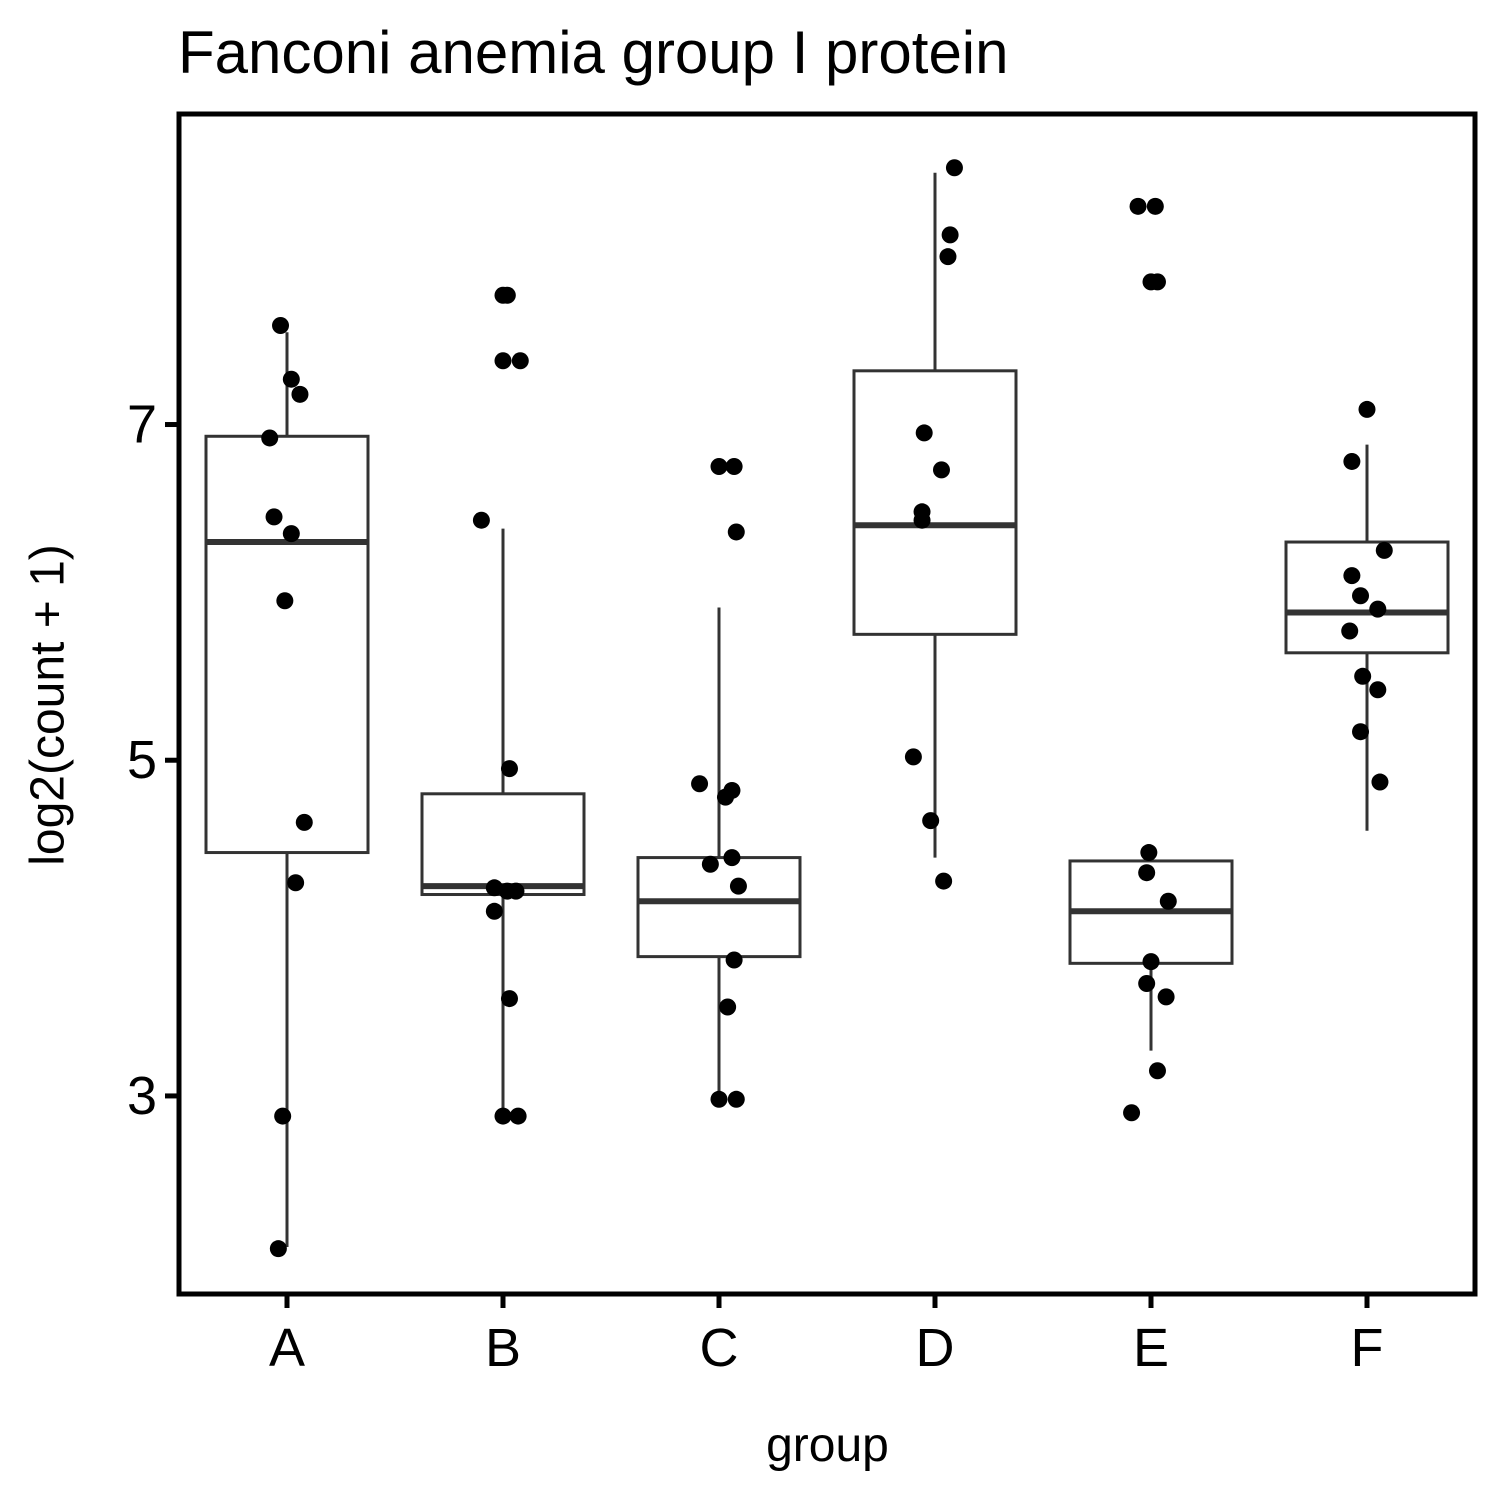 The height and width of the screenshot is (1500, 1500). I want to click on y-axis: 3 5 7, so click(153, 760).